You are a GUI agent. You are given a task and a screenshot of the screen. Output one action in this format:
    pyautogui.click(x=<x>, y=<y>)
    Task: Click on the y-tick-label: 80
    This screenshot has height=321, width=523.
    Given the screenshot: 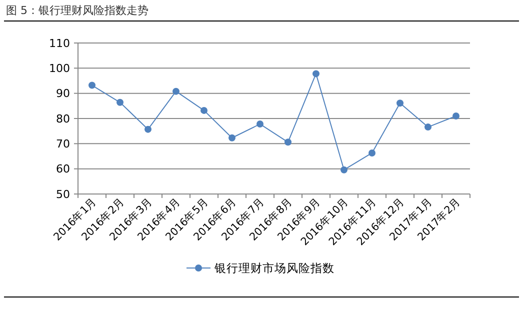 What is the action you would take?
    pyautogui.click(x=63, y=119)
    